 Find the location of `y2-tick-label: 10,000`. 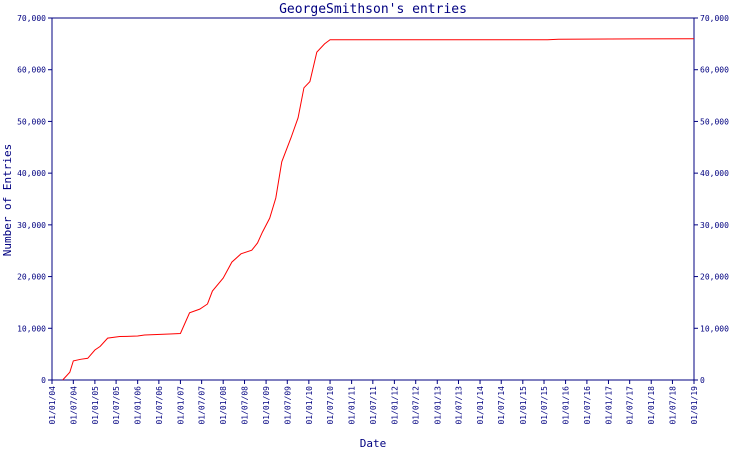

y2-tick-label: 10,000 is located at coordinates (714, 328).